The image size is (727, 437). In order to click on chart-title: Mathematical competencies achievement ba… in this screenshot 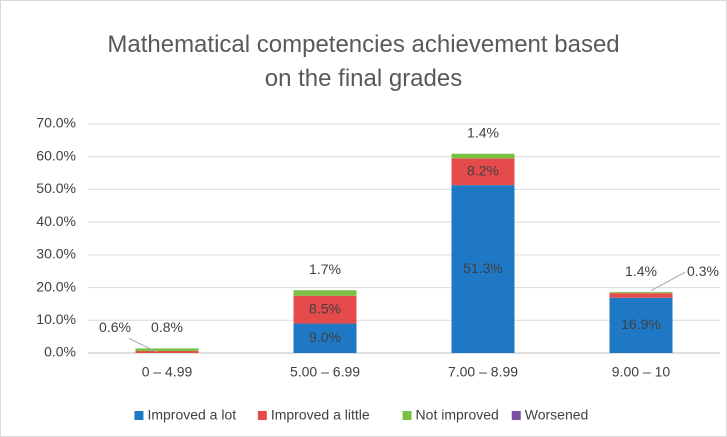, I will do `click(363, 61)`.